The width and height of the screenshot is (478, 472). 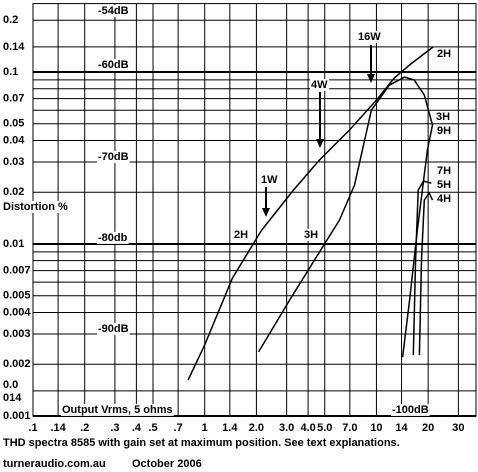 What do you see at coordinates (32, 428) in the screenshot?
I see `x-tick-label: .1` at bounding box center [32, 428].